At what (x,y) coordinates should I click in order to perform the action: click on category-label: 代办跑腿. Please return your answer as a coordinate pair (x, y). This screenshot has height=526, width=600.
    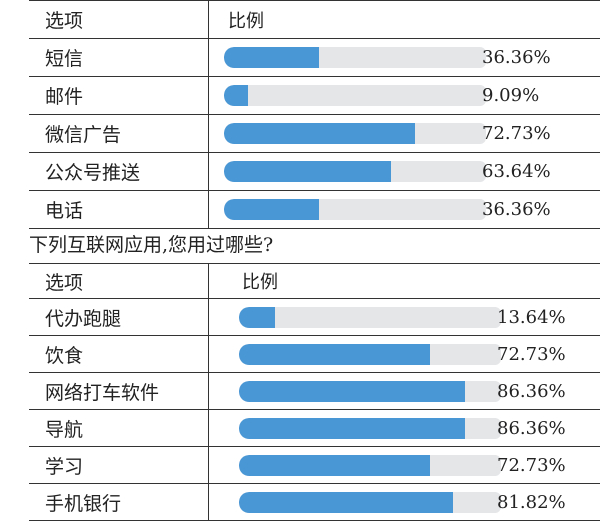
    Looking at the image, I should click on (83, 318).